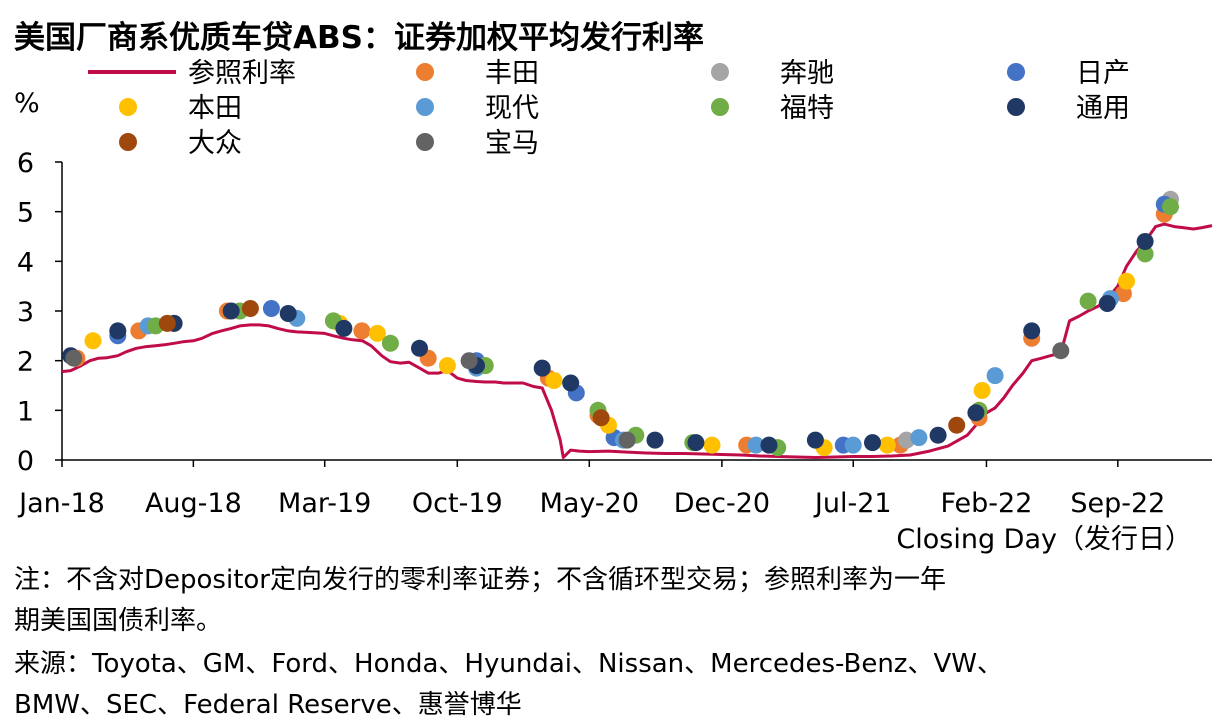  Describe the element at coordinates (512, 143) in the screenshot. I see `legend-label: 宝马` at that location.